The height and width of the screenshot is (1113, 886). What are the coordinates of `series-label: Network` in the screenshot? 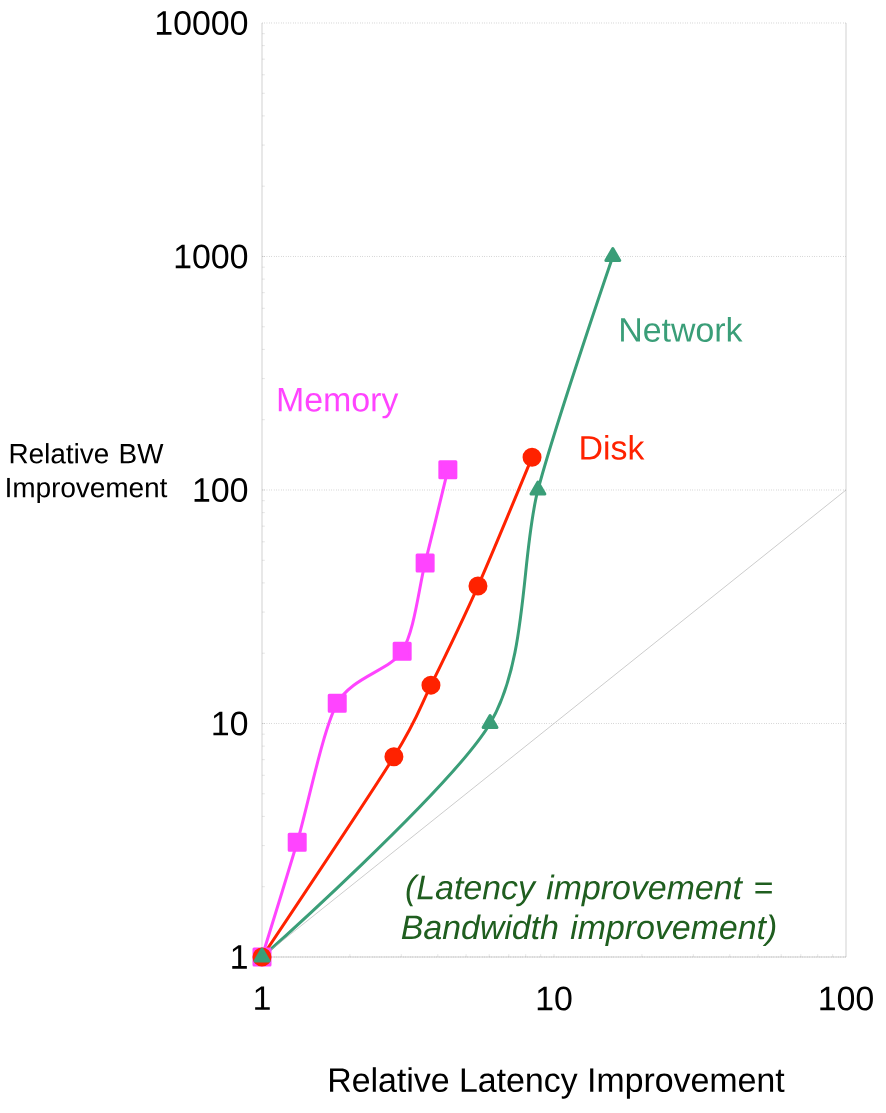 It's located at (682, 329).